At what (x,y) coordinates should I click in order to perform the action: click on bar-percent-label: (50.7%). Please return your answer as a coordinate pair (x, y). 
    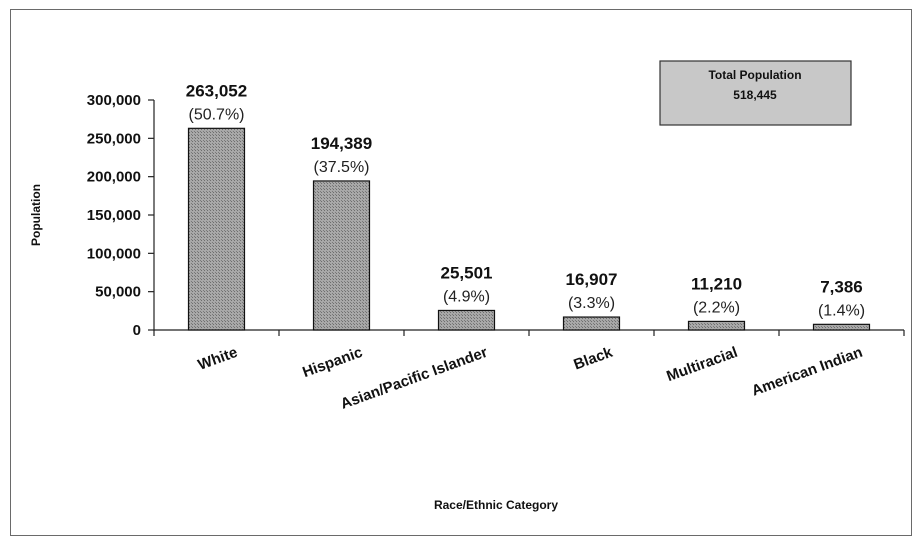
    Looking at the image, I should click on (216, 114).